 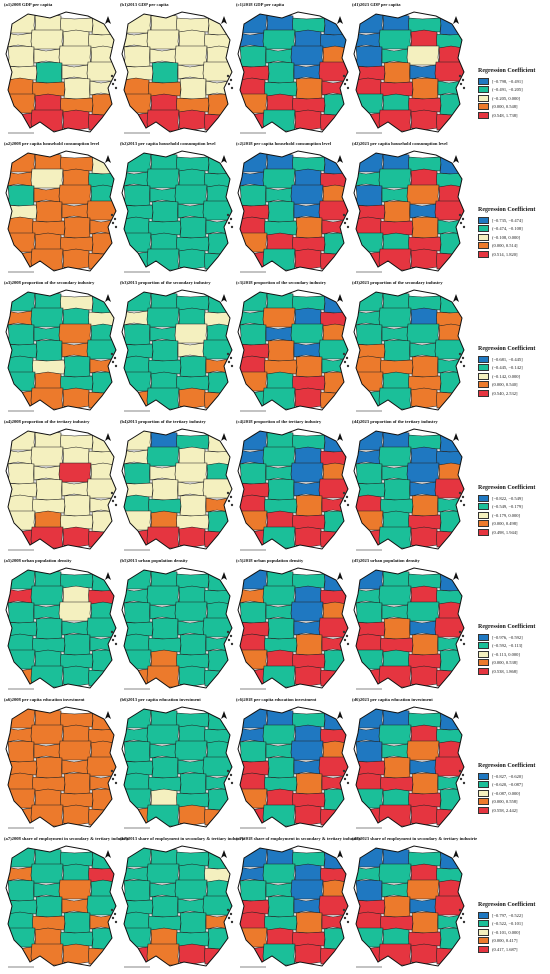 I want to click on legend-label: [−0.798, −0.491], so click(x=507, y=81).